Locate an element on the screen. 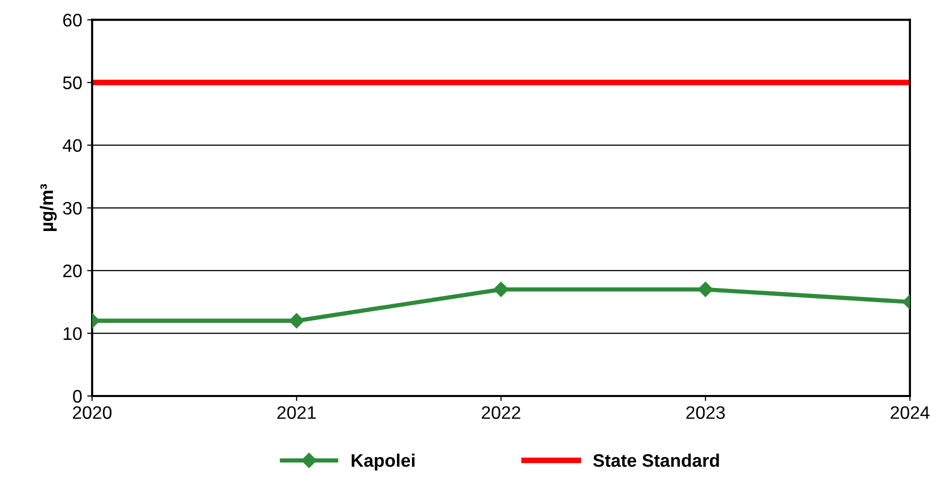 The image size is (940, 495). x-tick-label: 2024 is located at coordinates (910, 412).